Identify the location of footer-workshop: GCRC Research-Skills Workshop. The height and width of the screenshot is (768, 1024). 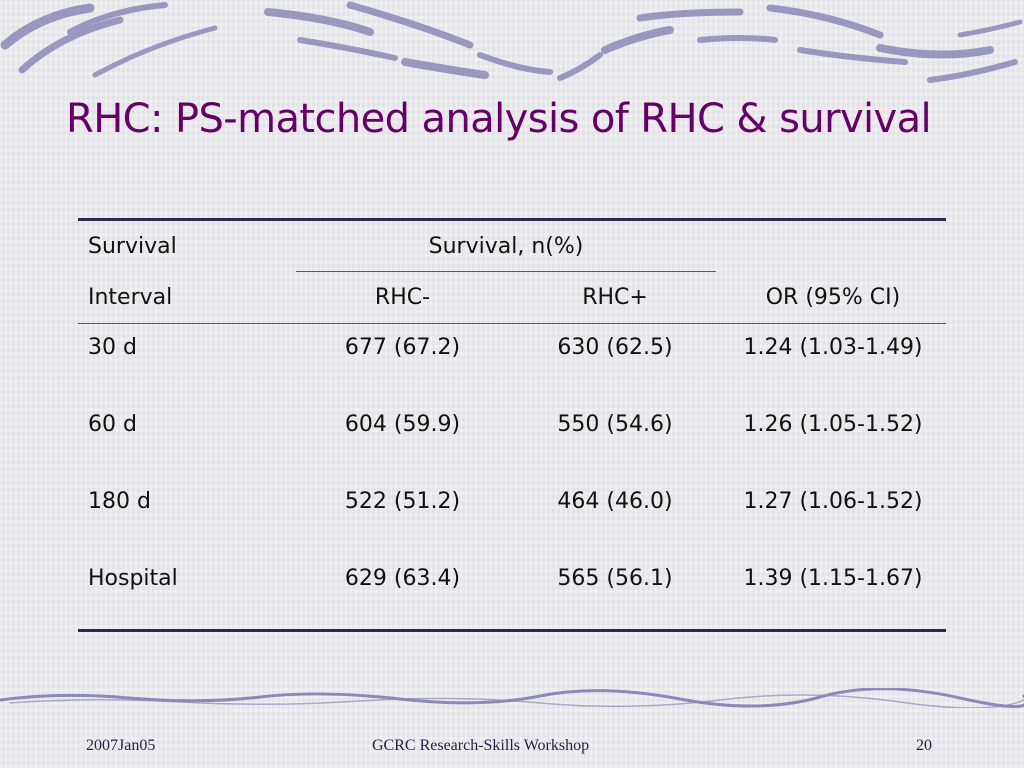
(481, 745).